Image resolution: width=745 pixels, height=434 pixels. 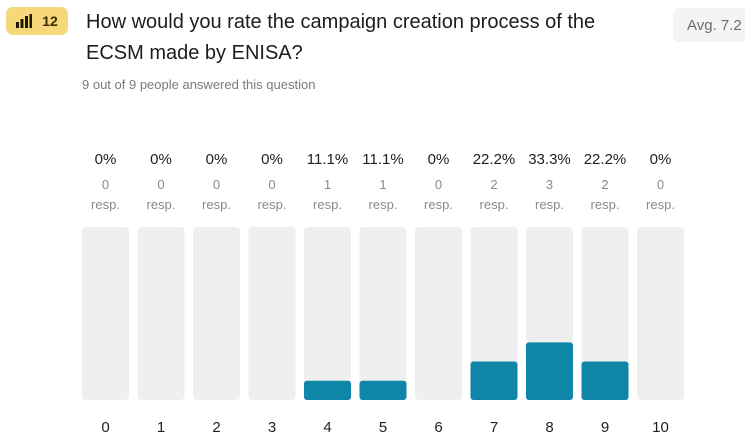 I want to click on tick-label: 7, so click(x=494, y=426).